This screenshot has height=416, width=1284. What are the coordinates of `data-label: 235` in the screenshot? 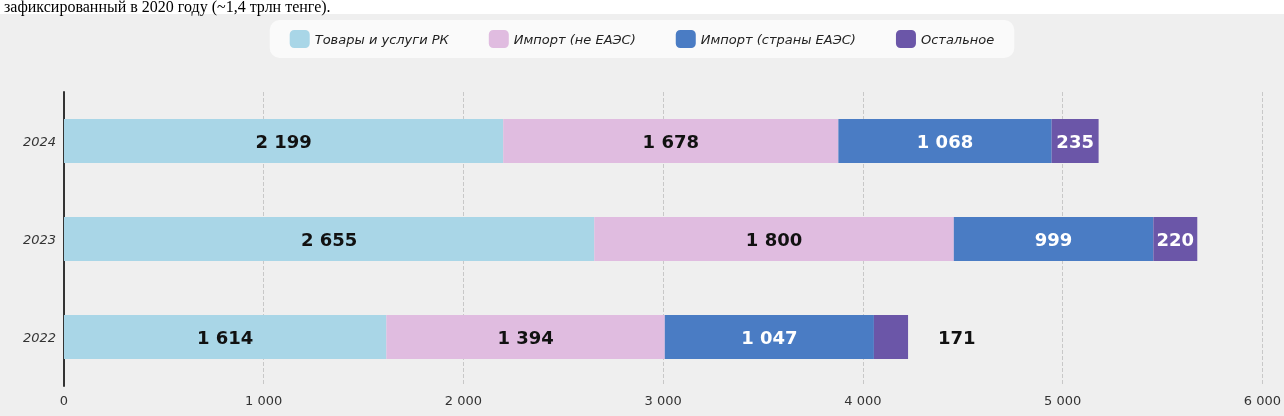 It's located at (1075, 141).